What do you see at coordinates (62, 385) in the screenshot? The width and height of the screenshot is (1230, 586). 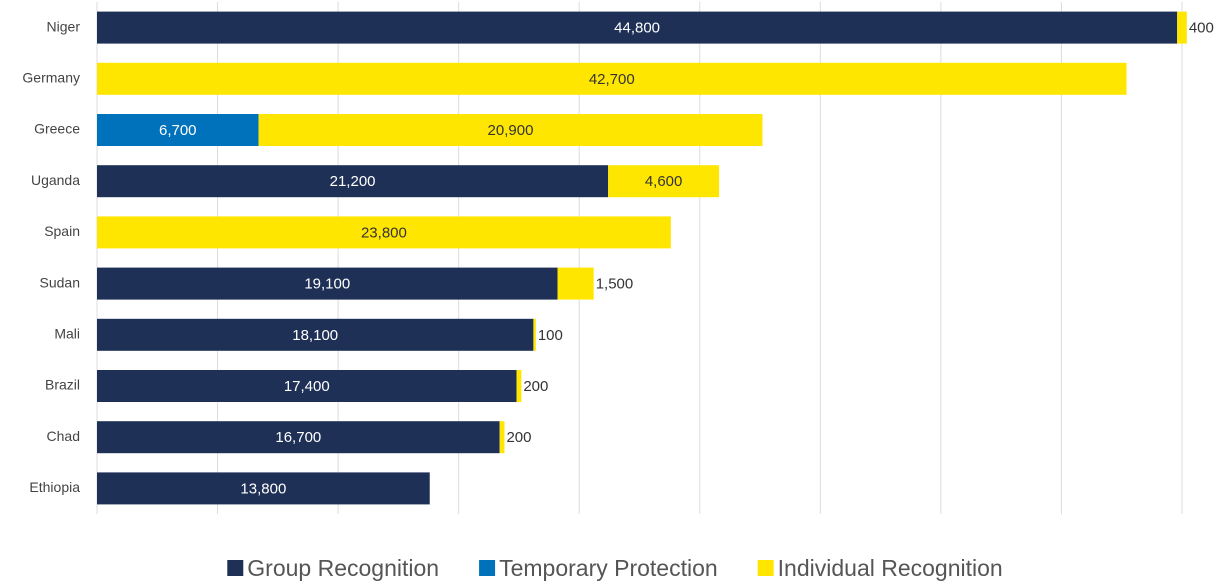 I see `category-label: Brazil` at bounding box center [62, 385].